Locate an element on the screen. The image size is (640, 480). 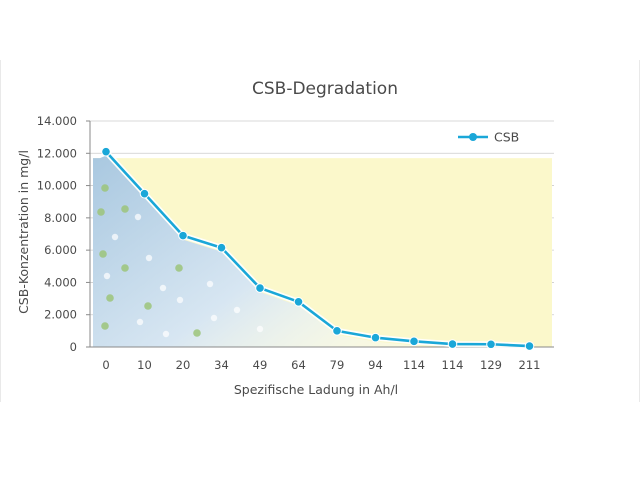
y-tick-labels: 0 2.000 4.000 6.000 8.000 10.000 12.000 14.000 is located at coordinates (57, 234).